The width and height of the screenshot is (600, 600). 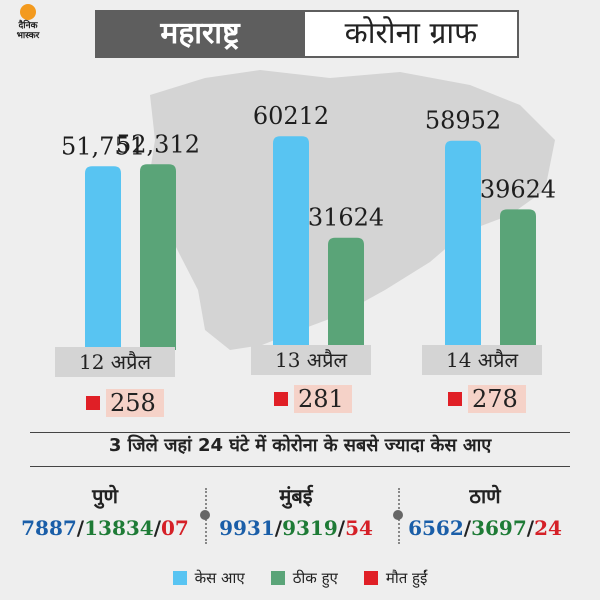 What do you see at coordinates (463, 121) in the screenshot?
I see `bar-value-label-cases-2: 58952` at bounding box center [463, 121].